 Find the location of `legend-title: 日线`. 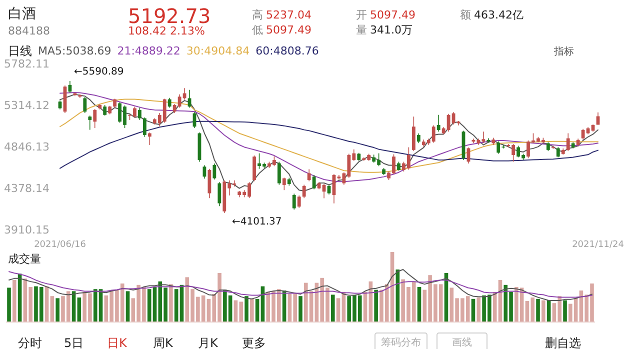

legend-title: 日线 is located at coordinates (20, 51).